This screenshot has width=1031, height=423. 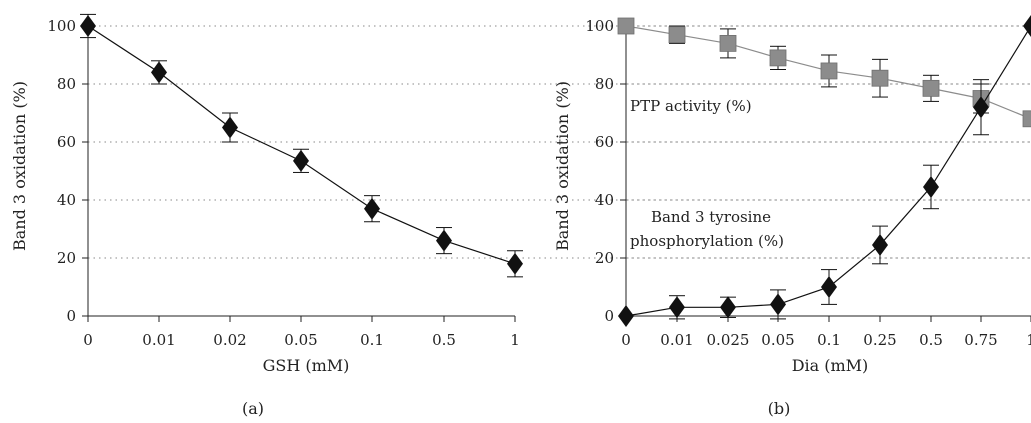 What do you see at coordinates (515, 340) in the screenshot?
I see `panel-a-x-tick-label-6: 1` at bounding box center [515, 340].